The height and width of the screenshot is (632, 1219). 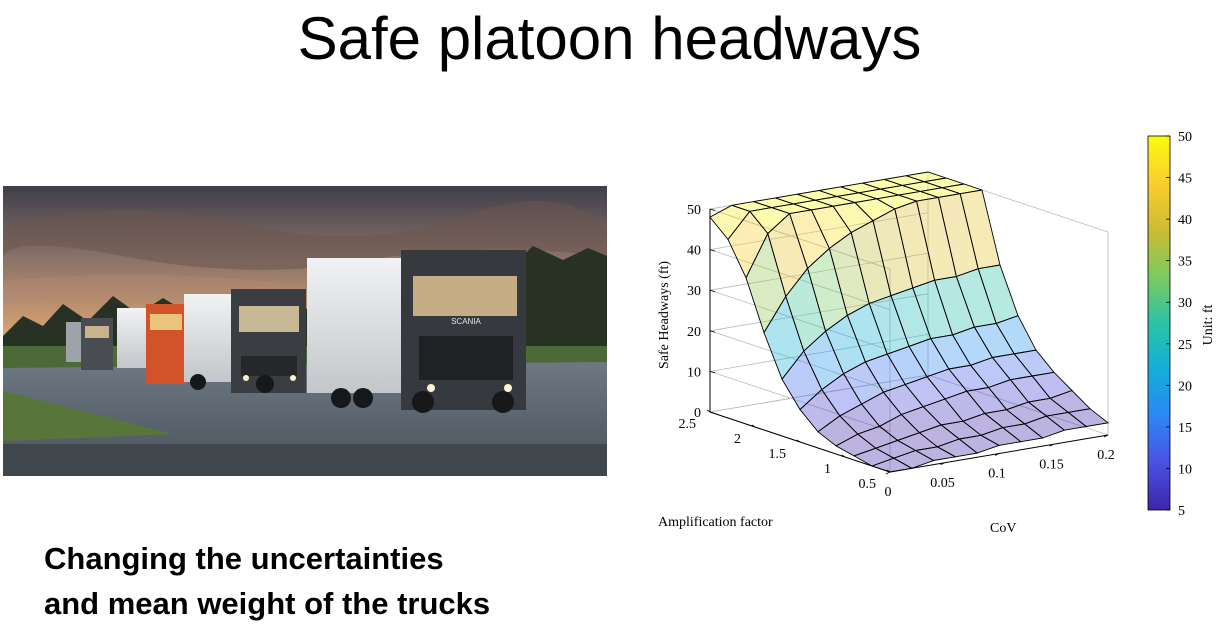 I want to click on colorbar-tick-label: 25, so click(x=1185, y=345).